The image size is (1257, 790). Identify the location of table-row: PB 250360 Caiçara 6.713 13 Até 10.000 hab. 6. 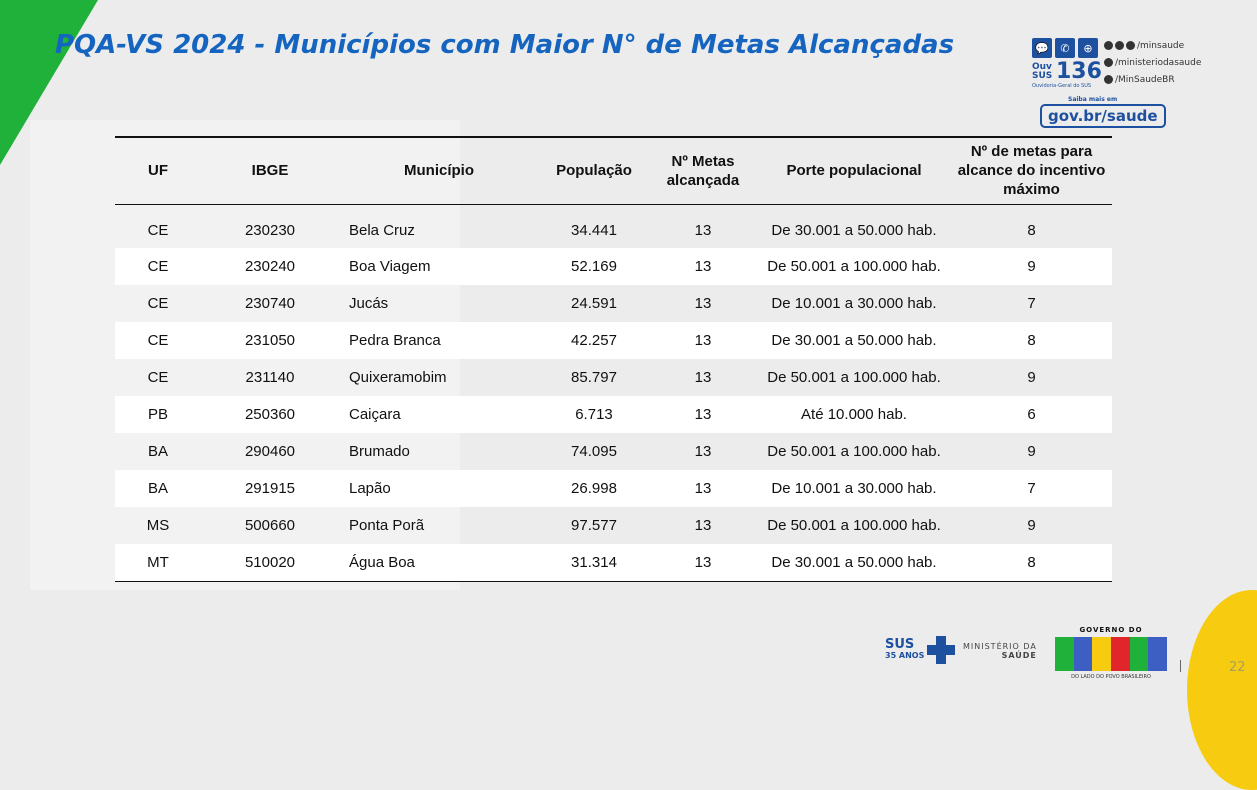
(613, 414).